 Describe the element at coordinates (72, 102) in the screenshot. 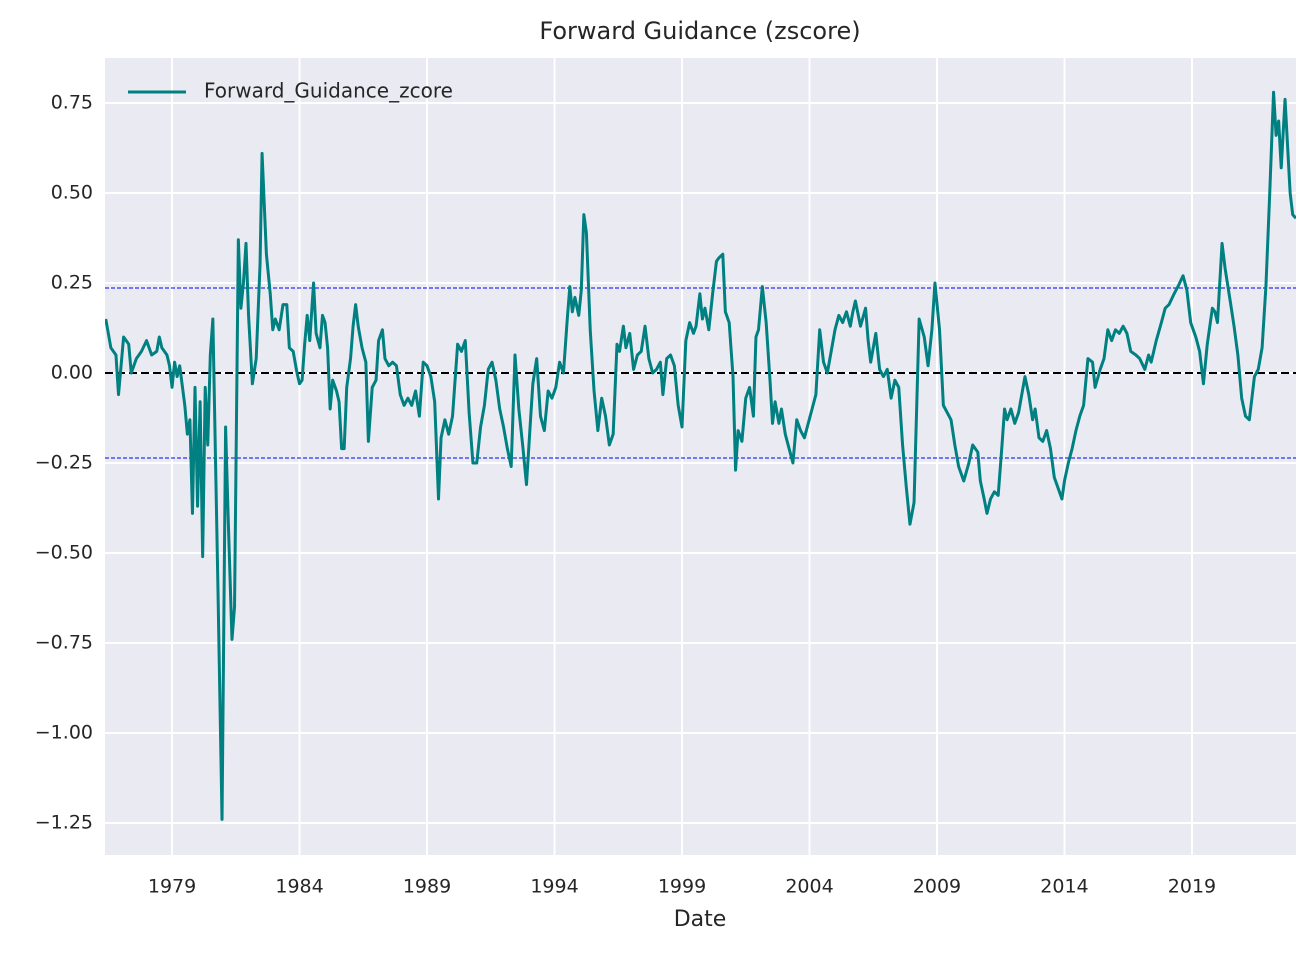

I see `y-tick-label: 0.75` at that location.